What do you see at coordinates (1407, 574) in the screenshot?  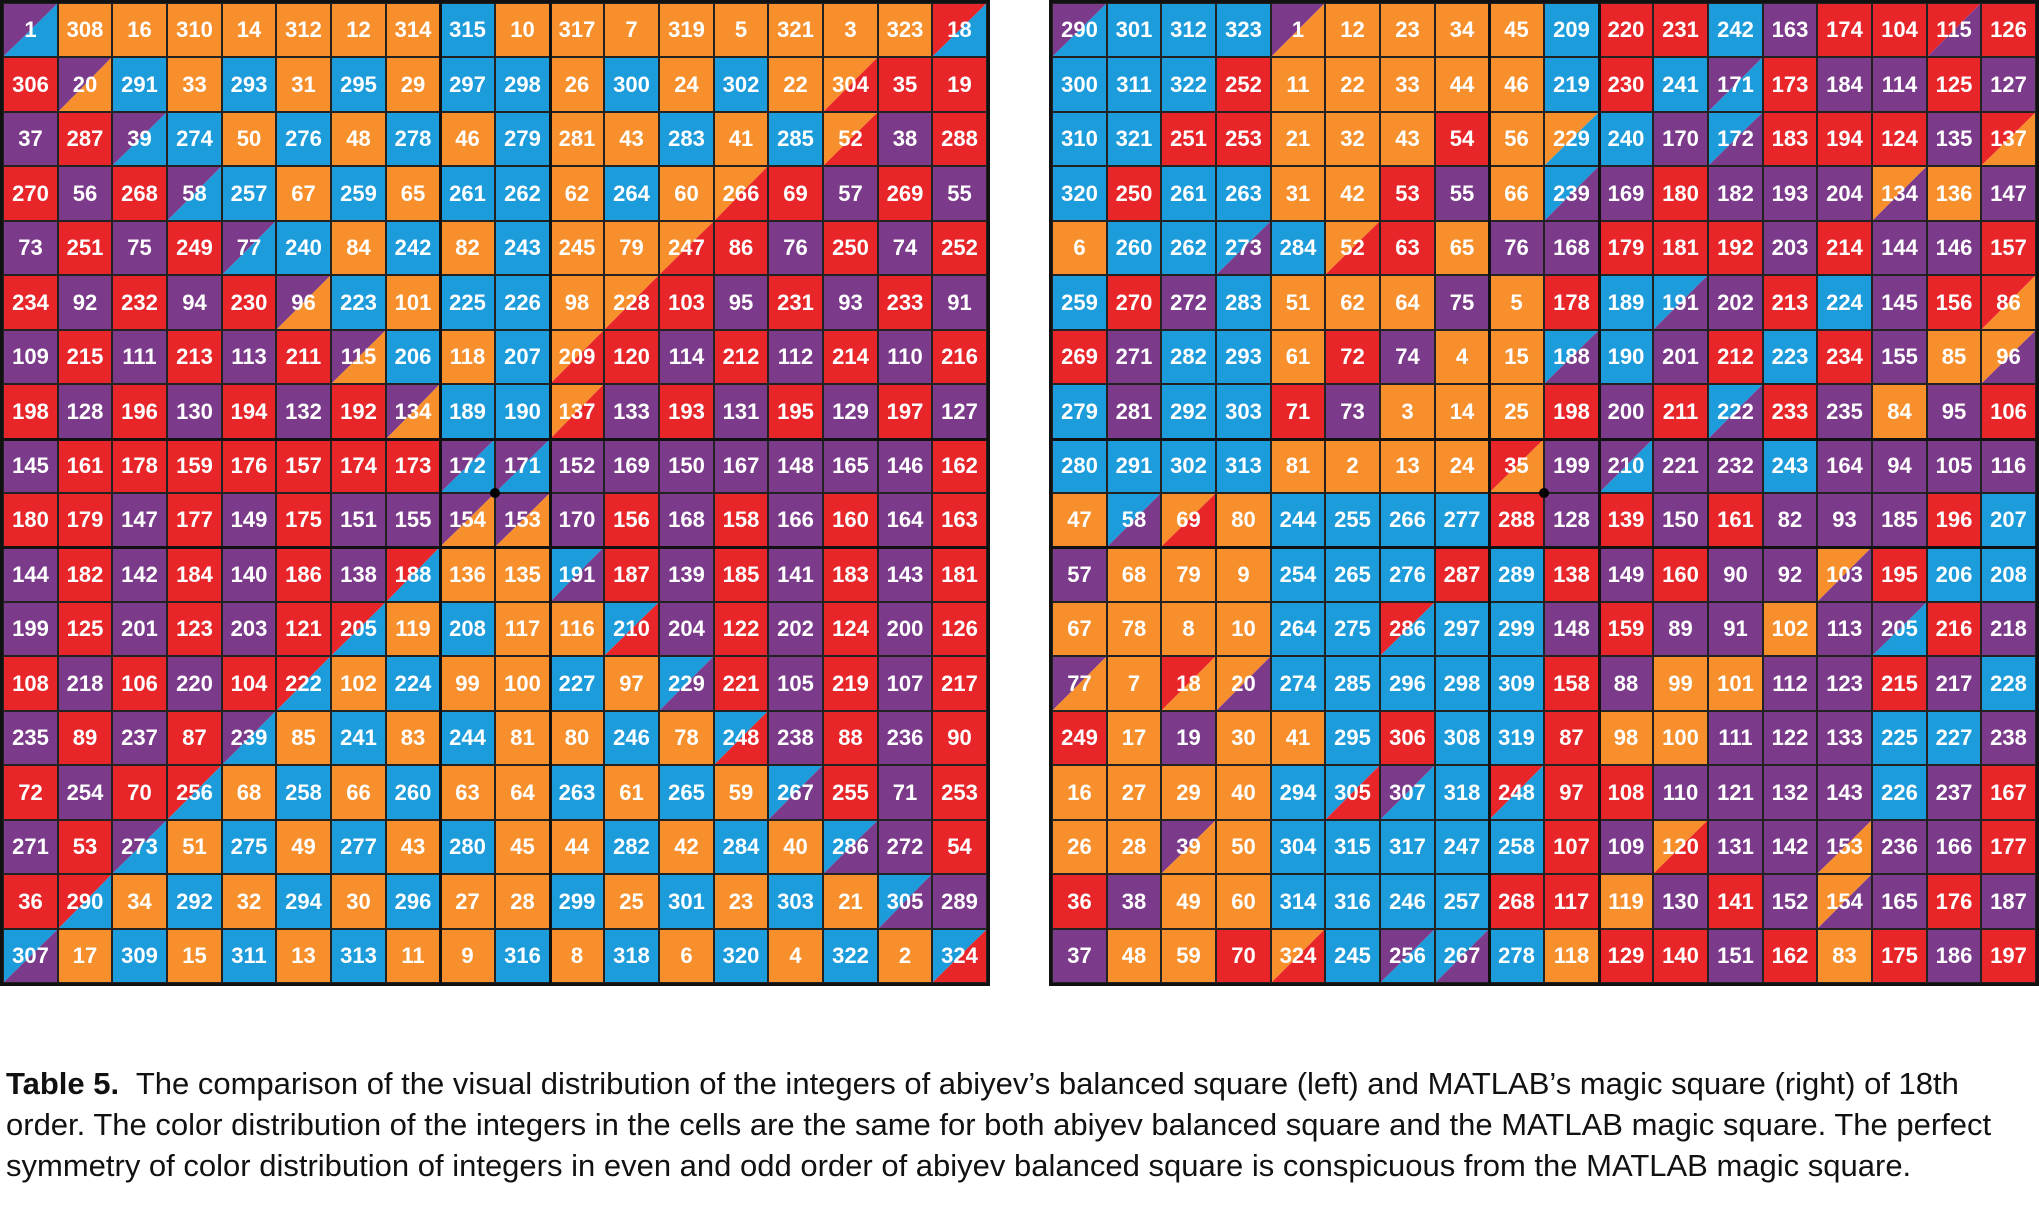 I see `square-cell: 276` at bounding box center [1407, 574].